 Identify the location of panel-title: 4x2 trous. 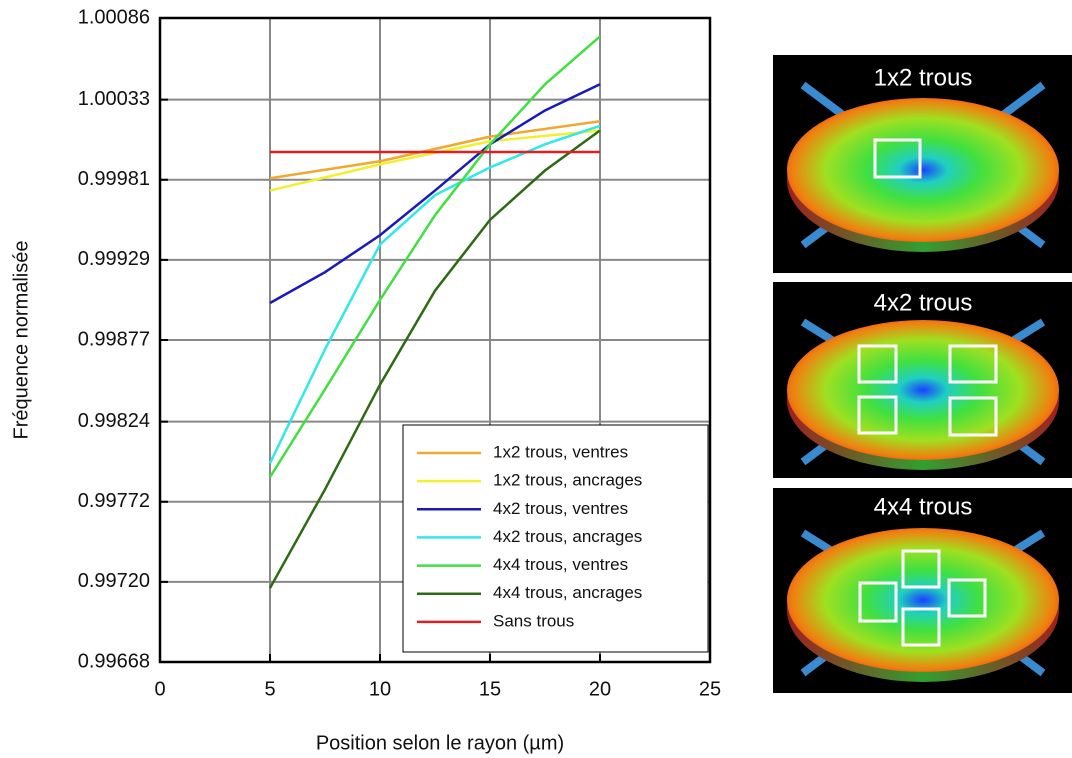
(923, 302).